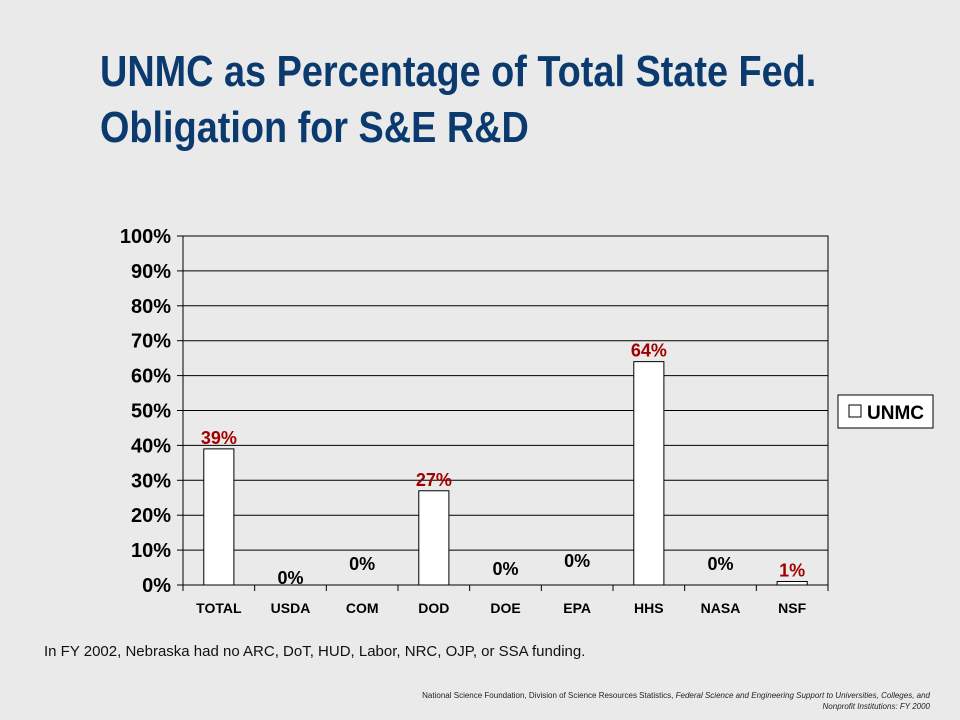 The width and height of the screenshot is (960, 720). What do you see at coordinates (792, 583) in the screenshot?
I see `bar-nsf` at bounding box center [792, 583].